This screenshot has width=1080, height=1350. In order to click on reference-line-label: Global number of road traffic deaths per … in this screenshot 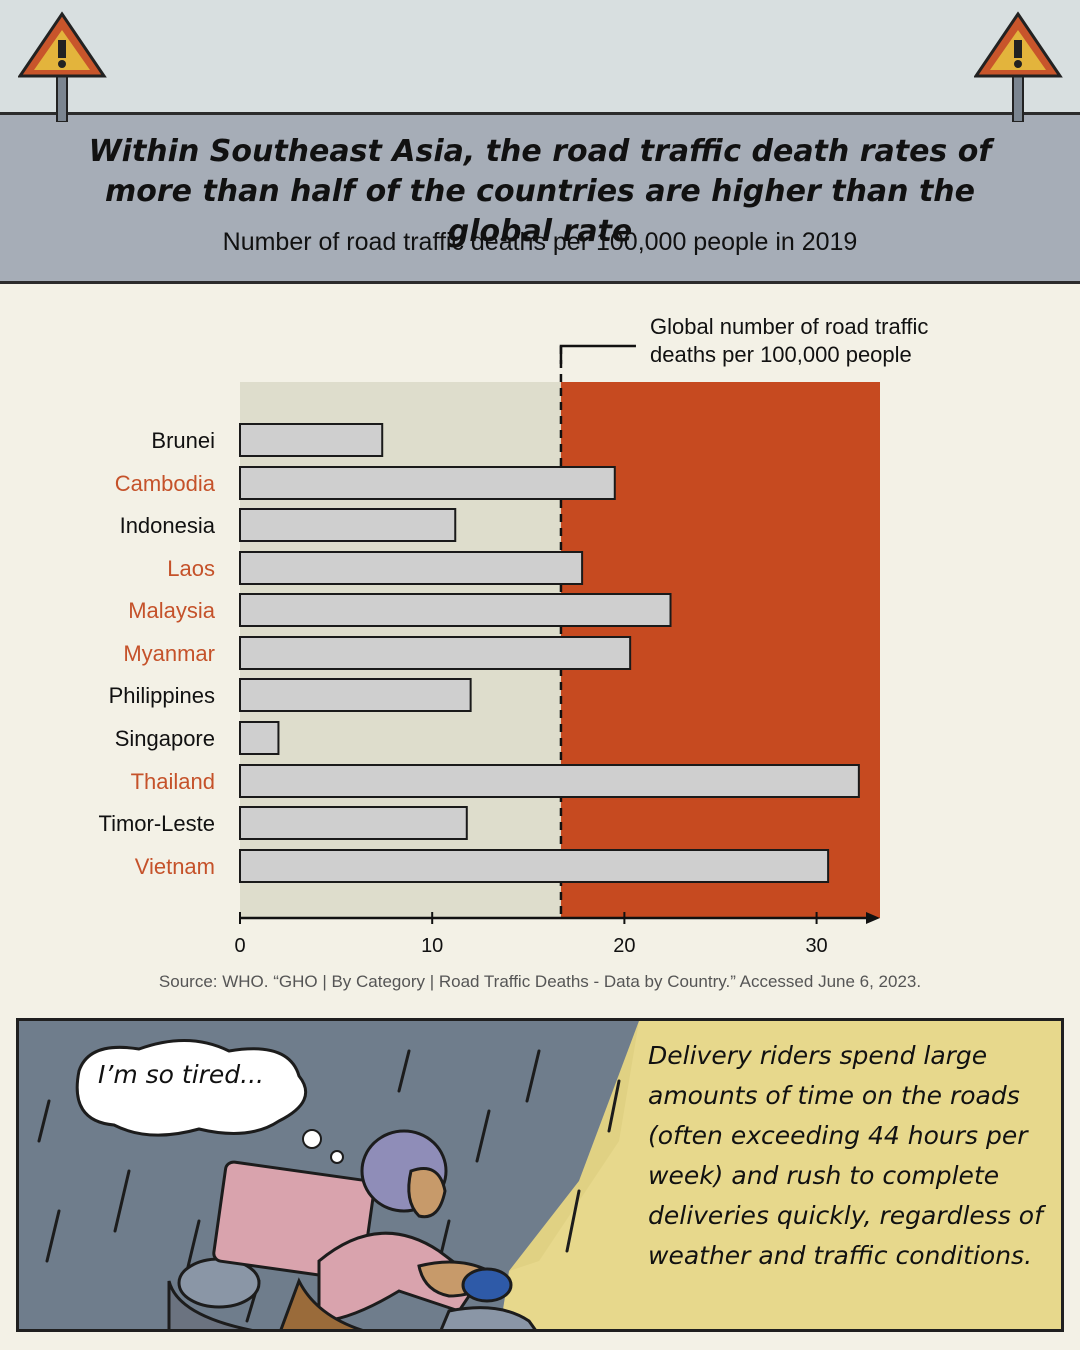, I will do `click(789, 340)`.